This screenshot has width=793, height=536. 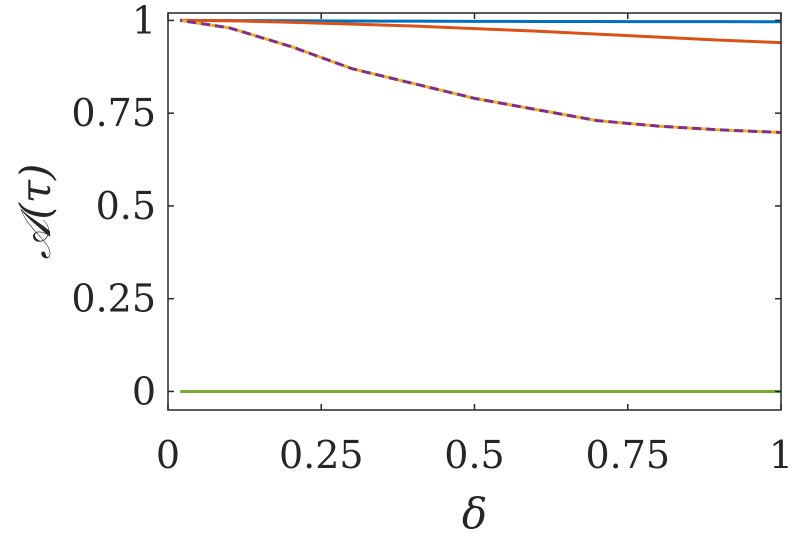 I want to click on x-axis-label: δ, so click(x=474, y=512).